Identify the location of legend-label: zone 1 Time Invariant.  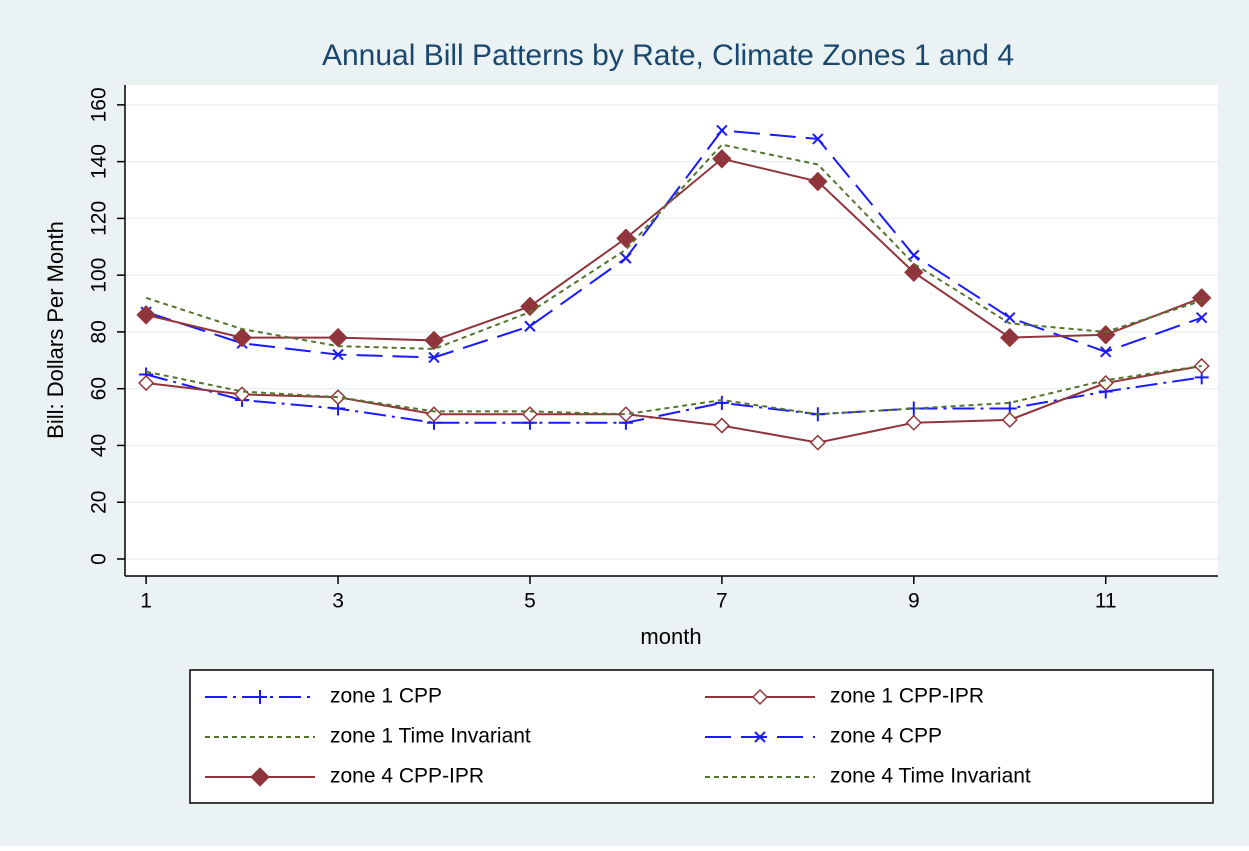
(430, 736).